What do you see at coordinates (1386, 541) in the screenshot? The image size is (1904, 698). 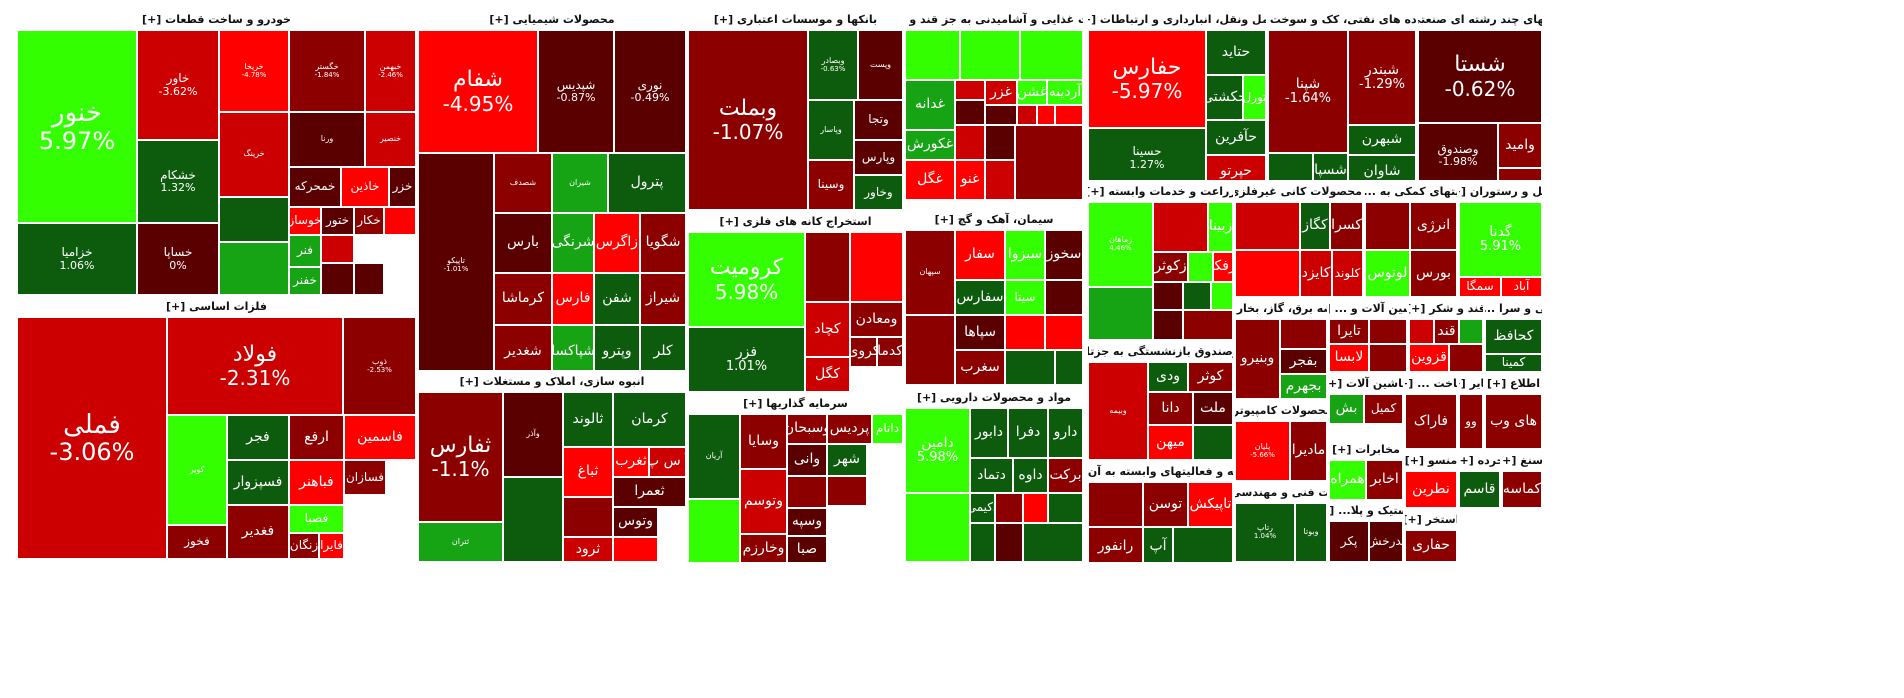 I see `stock-tile: پدرخش` at bounding box center [1386, 541].